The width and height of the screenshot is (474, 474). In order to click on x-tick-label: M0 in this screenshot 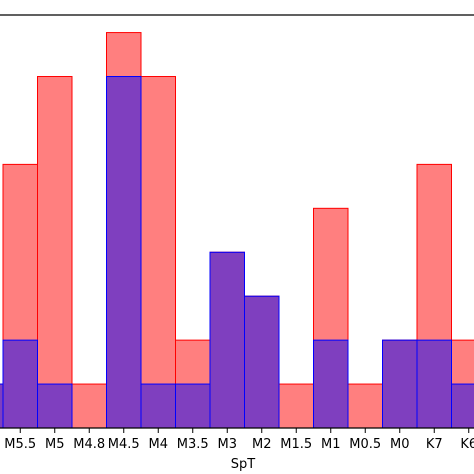, I will do `click(400, 444)`.